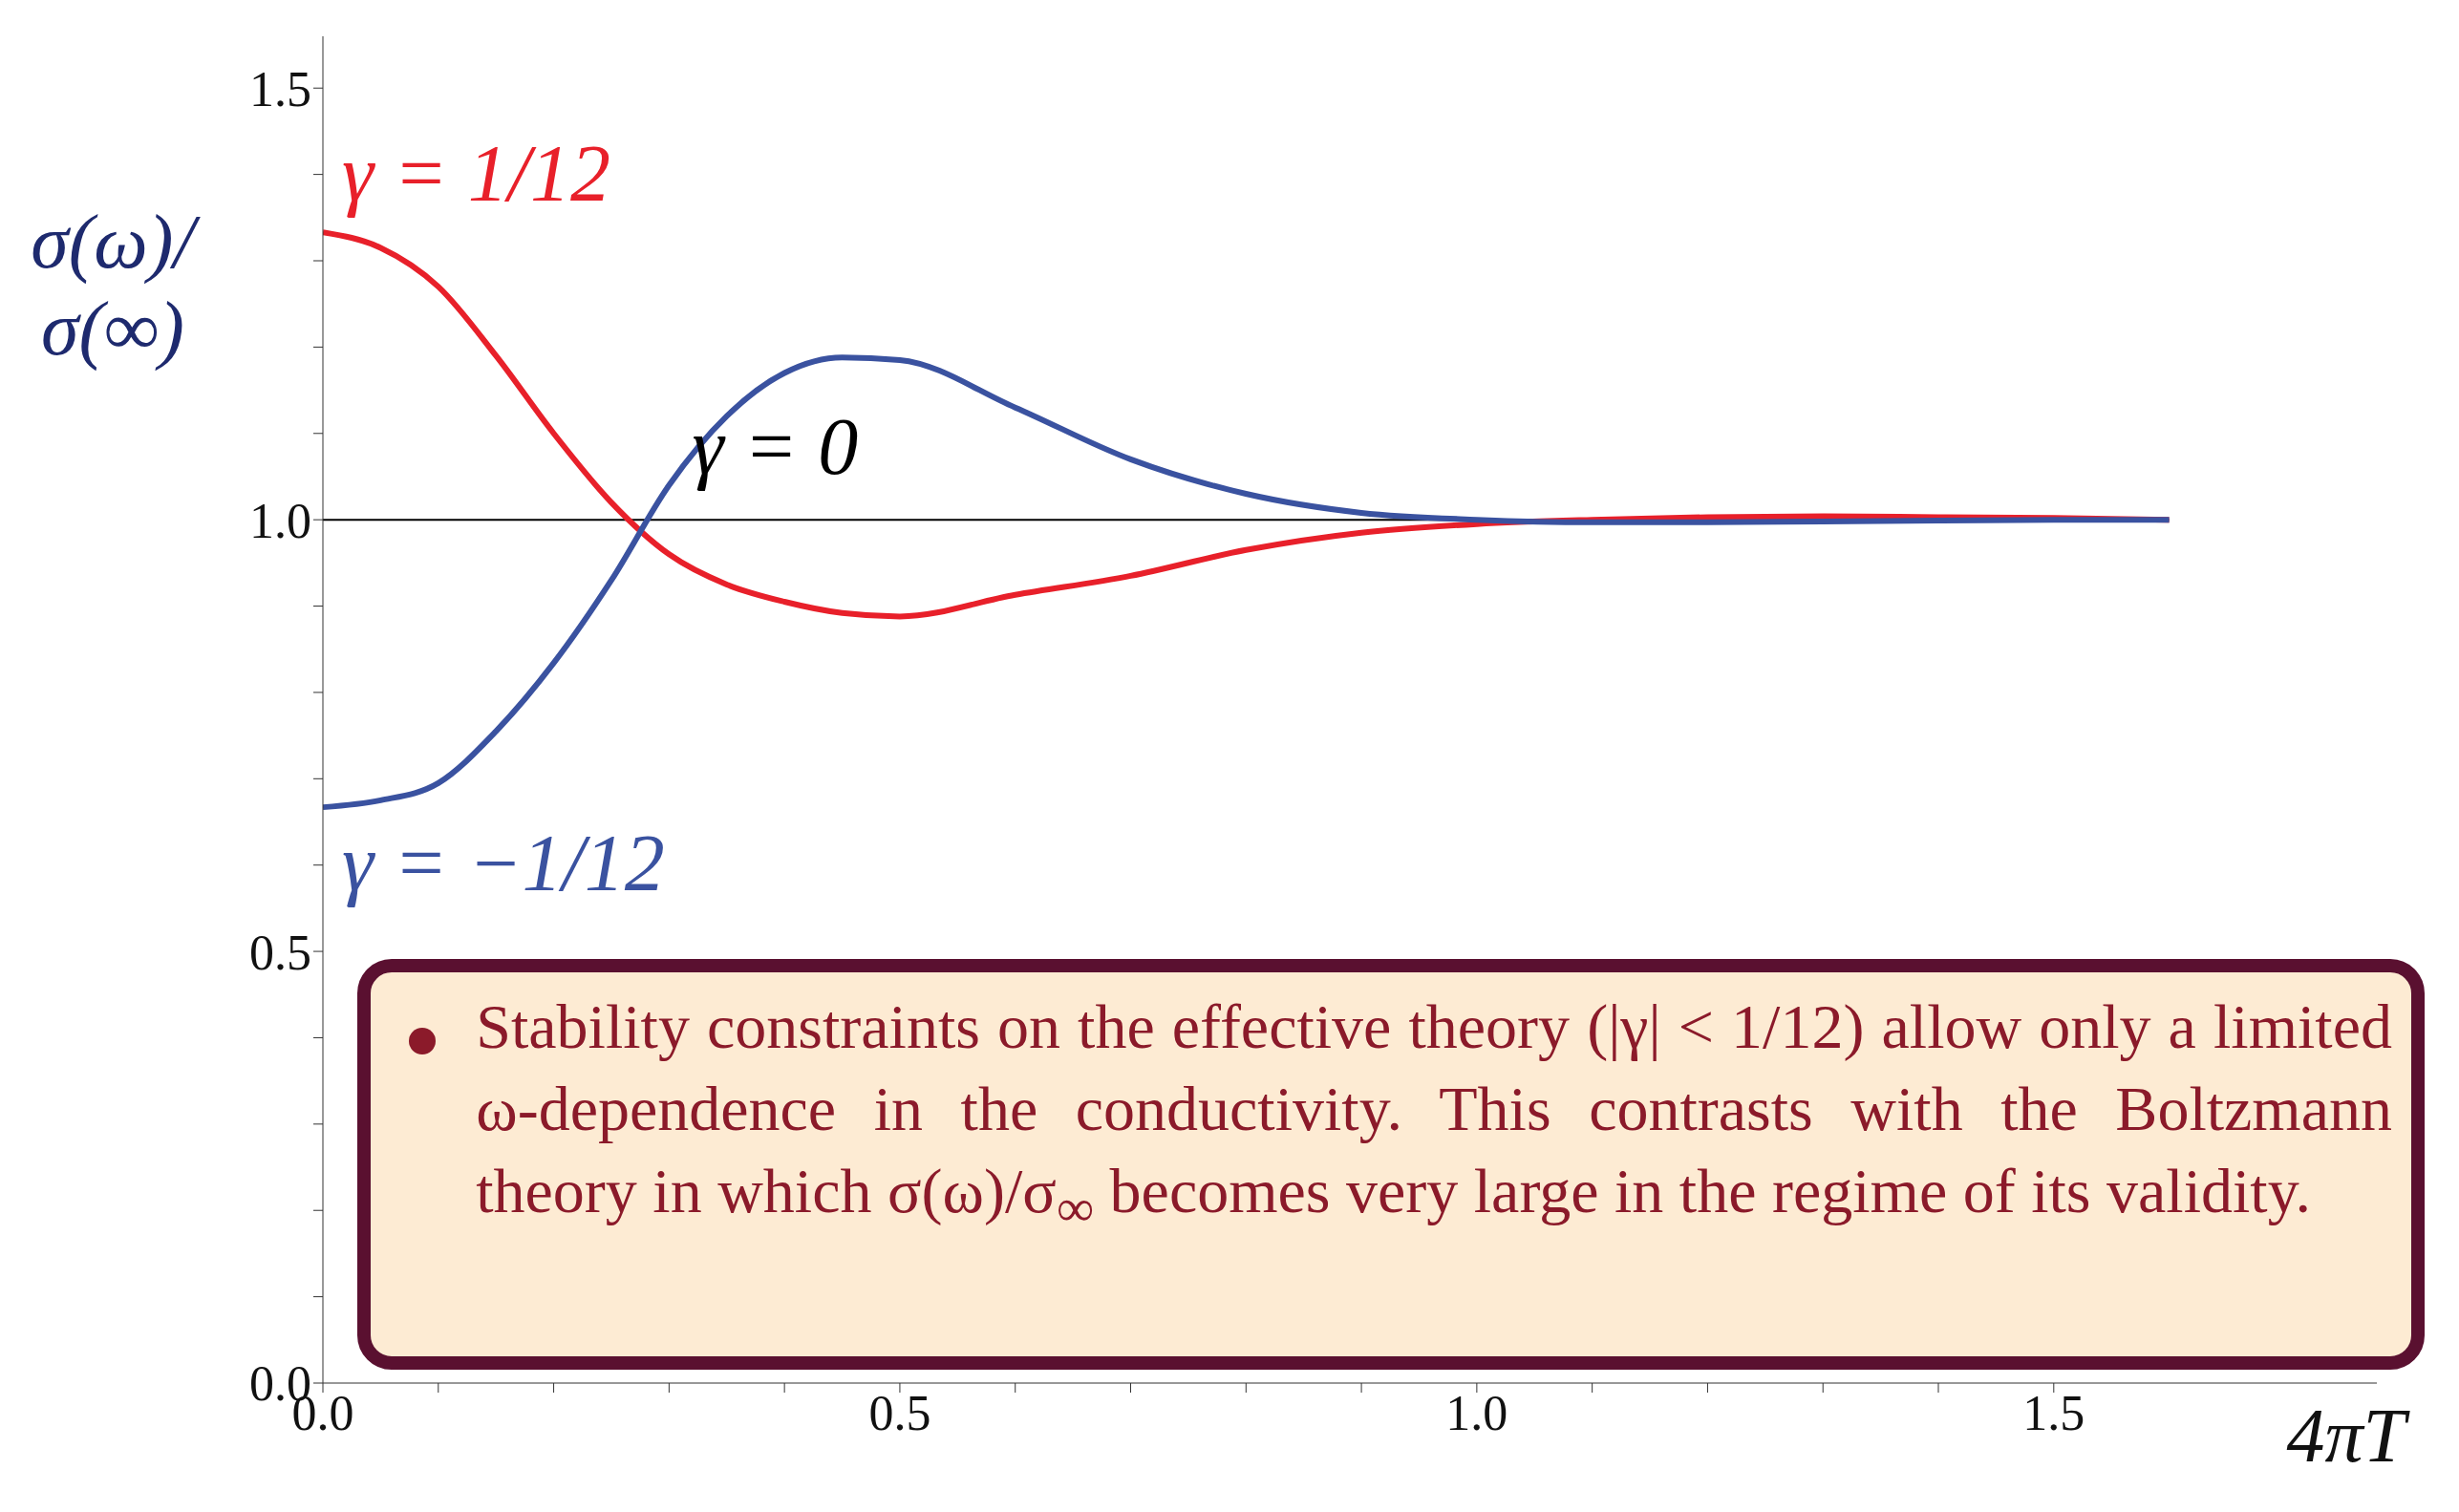 This screenshot has height=1512, width=2459. Describe the element at coordinates (2053, 1412) in the screenshot. I see `x-tick-label: 1.5` at that location.